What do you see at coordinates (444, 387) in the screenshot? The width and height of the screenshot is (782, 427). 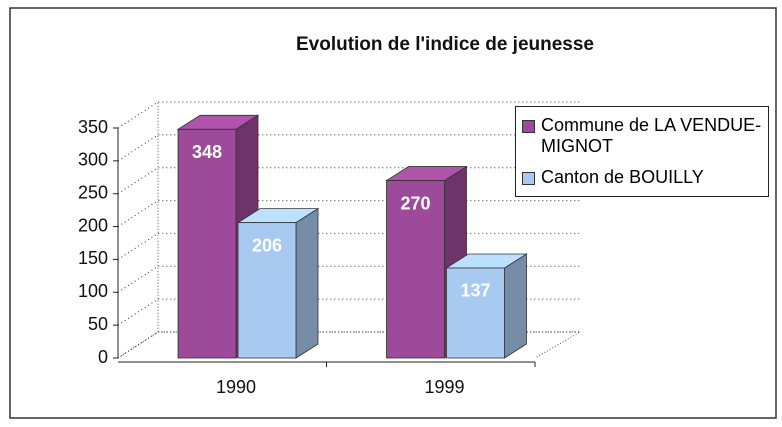 I see `x-tick-label: 1999` at bounding box center [444, 387].